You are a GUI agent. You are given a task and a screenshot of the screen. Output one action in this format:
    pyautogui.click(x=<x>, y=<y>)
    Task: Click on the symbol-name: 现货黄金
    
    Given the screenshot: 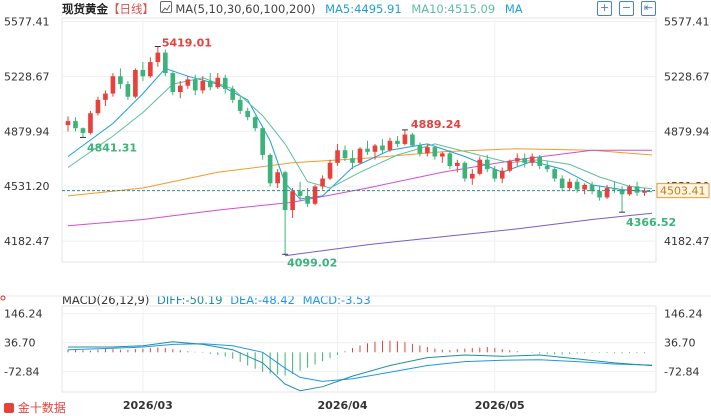 What is the action you would take?
    pyautogui.click(x=85, y=9)
    